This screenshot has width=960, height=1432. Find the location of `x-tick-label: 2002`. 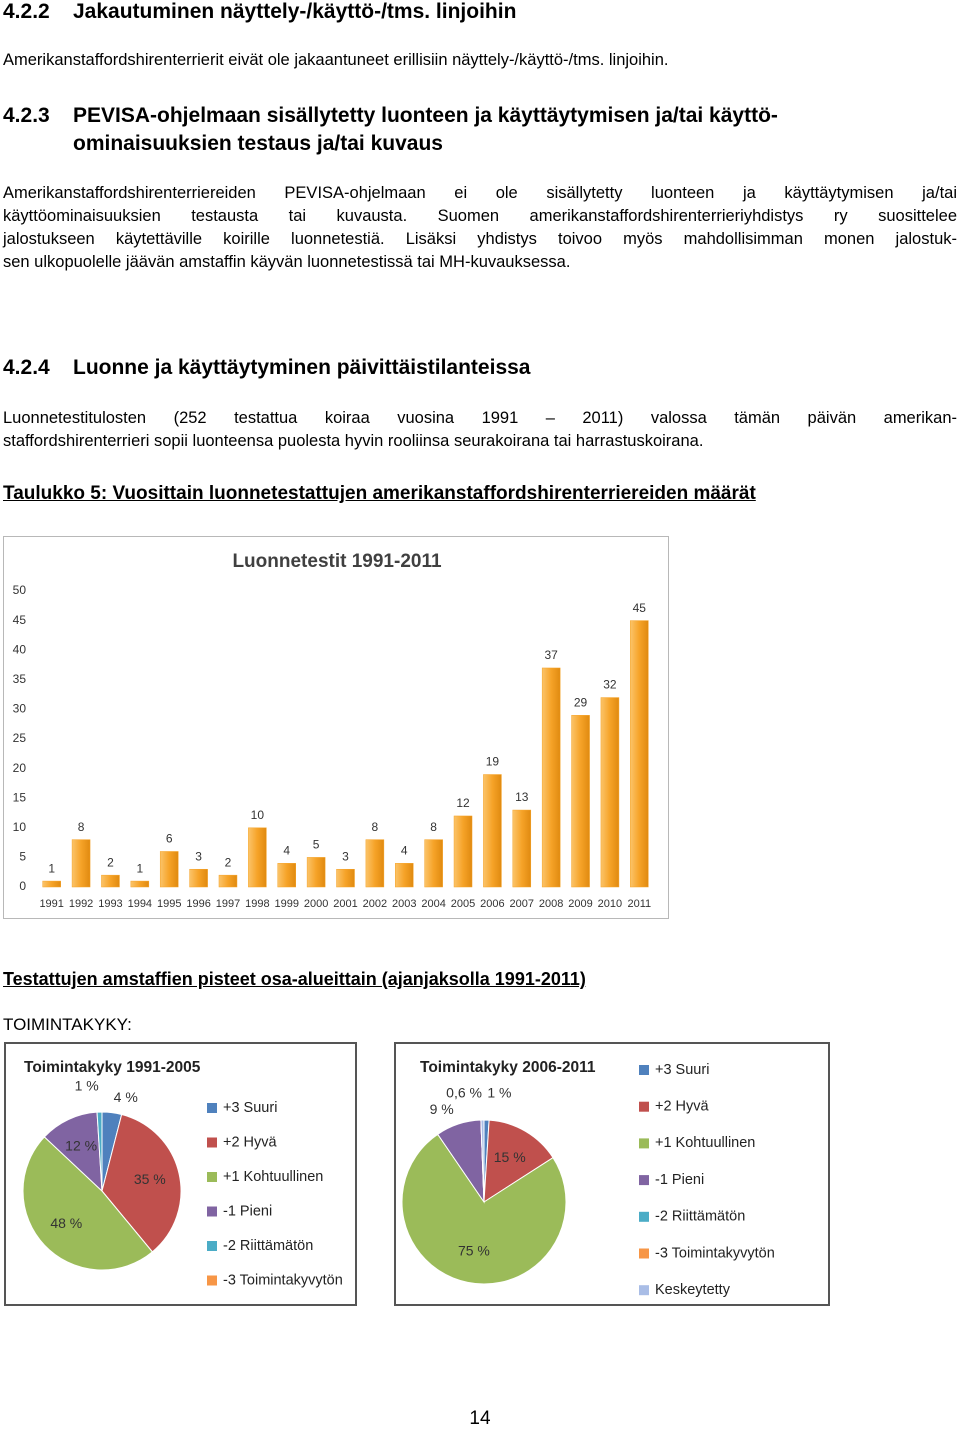

x-tick-label: 2002 is located at coordinates (375, 904).